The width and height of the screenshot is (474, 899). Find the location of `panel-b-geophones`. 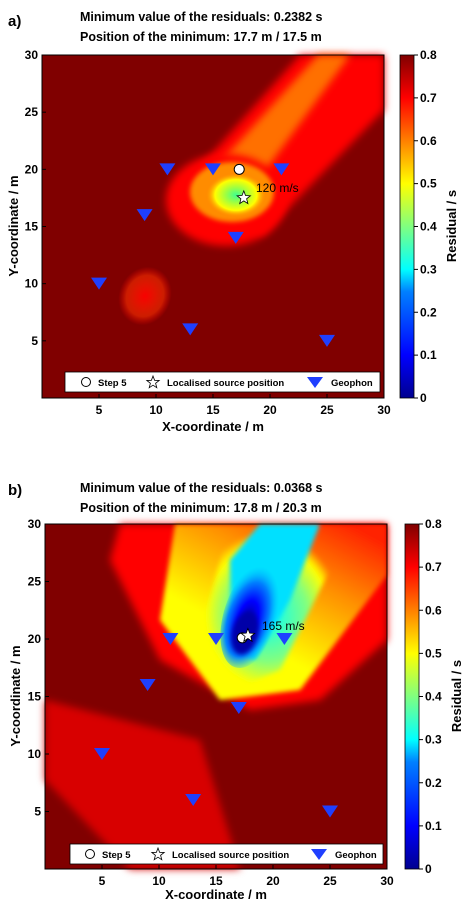

panel-b-geophones is located at coordinates (216, 725).